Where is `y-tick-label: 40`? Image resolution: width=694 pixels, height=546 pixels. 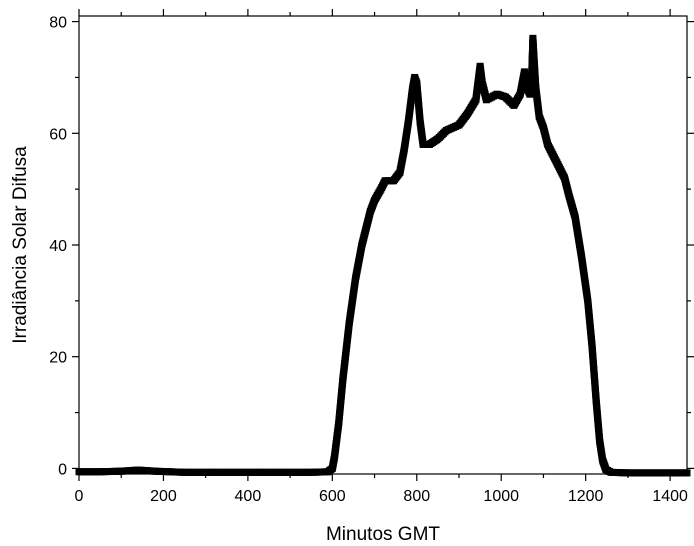
y-tick-label: 40 is located at coordinates (58, 246).